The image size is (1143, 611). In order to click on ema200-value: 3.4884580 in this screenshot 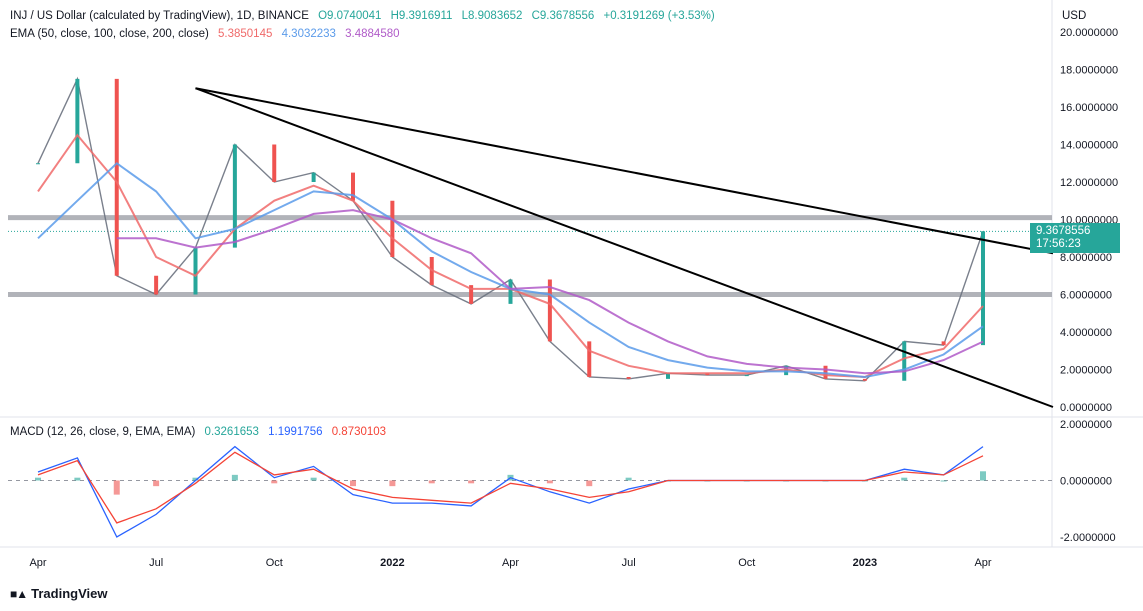, I will do `click(372, 34)`.